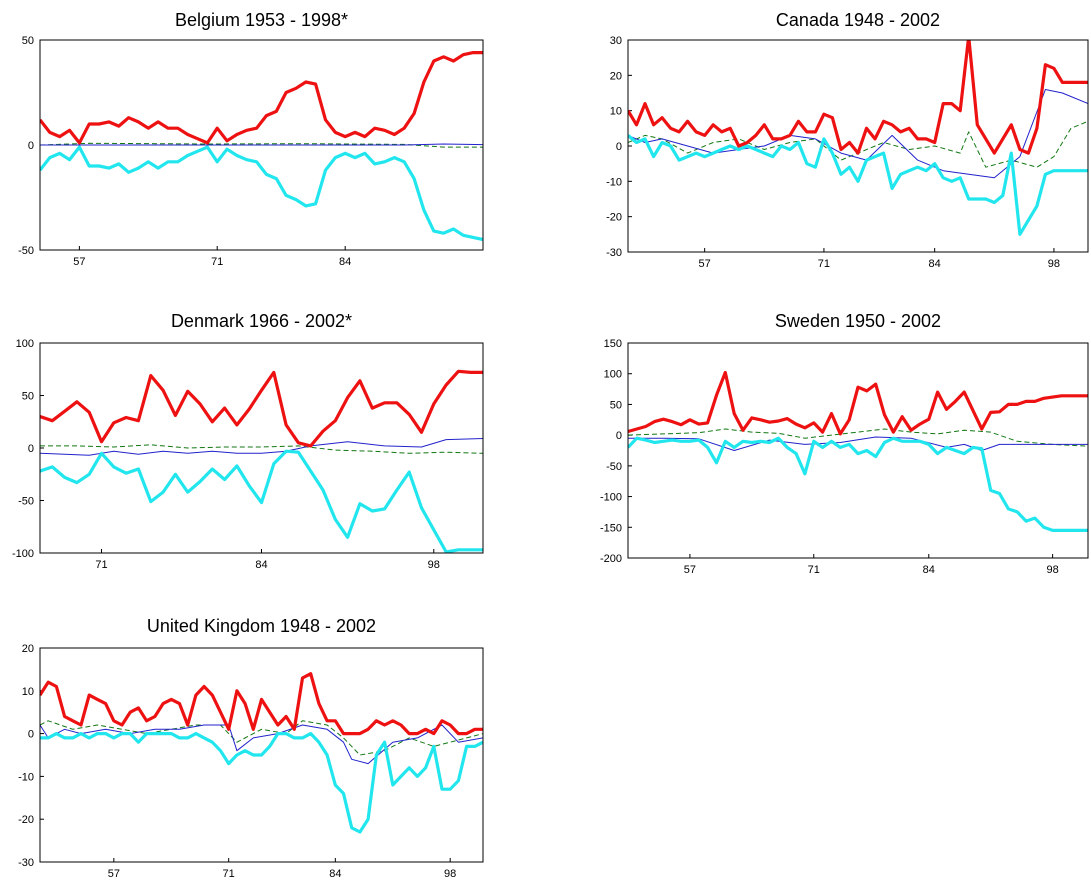 Image resolution: width=1091 pixels, height=896 pixels. Describe the element at coordinates (261, 626) in the screenshot. I see `chart-title: United Kingdom 1948 - 2002` at that location.